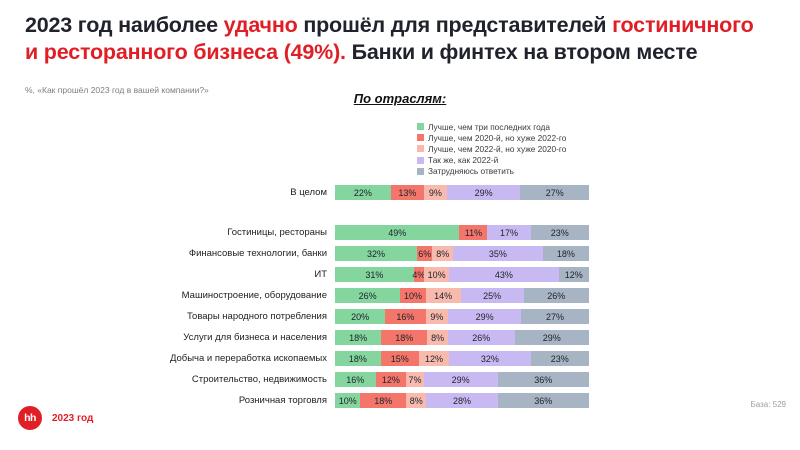  I want to click on bar-segment: 31%, so click(374, 274).